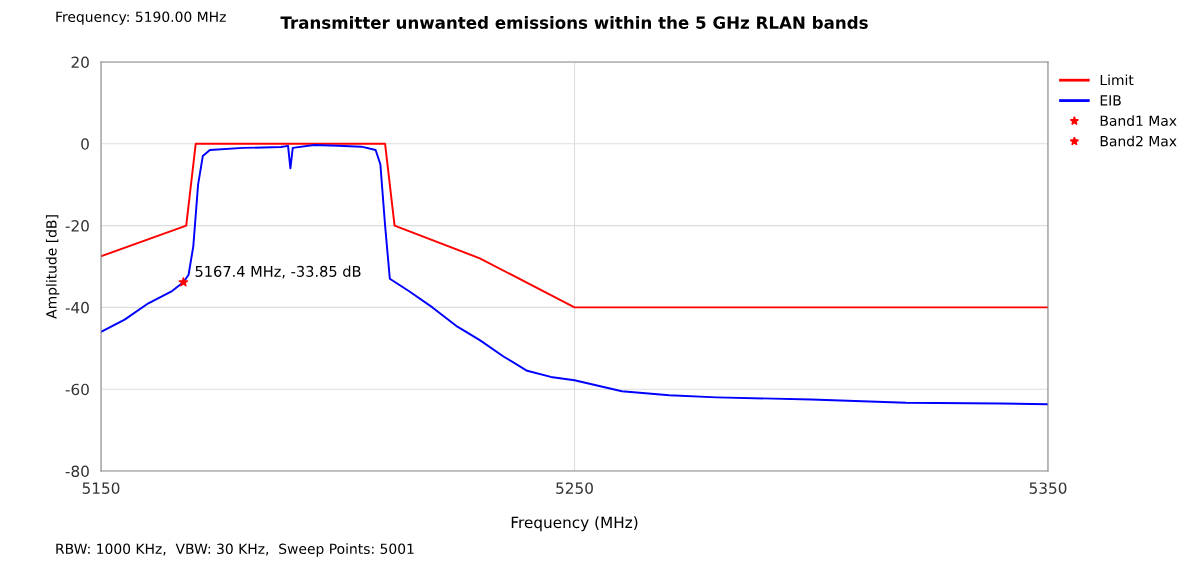 The image size is (1185, 563). What do you see at coordinates (1138, 121) in the screenshot?
I see `legend-label: Band1 Max` at bounding box center [1138, 121].